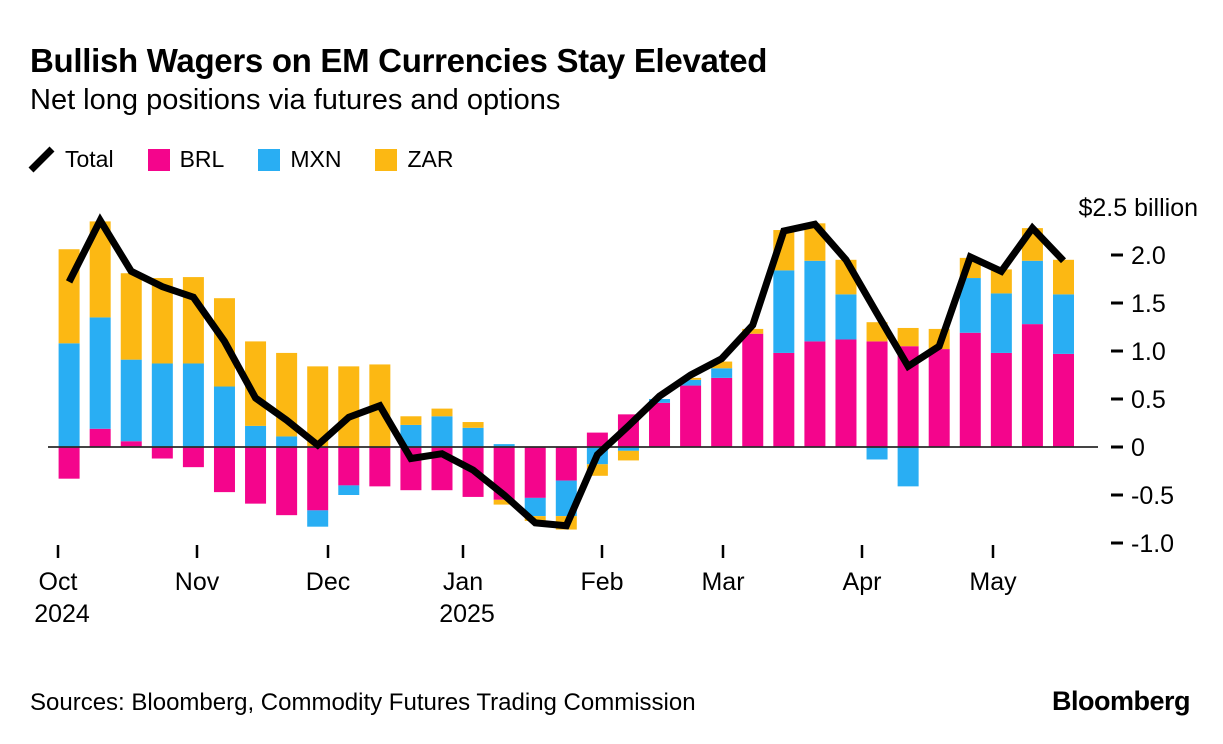  I want to click on bar-segment-brl-week20, so click(660, 424).